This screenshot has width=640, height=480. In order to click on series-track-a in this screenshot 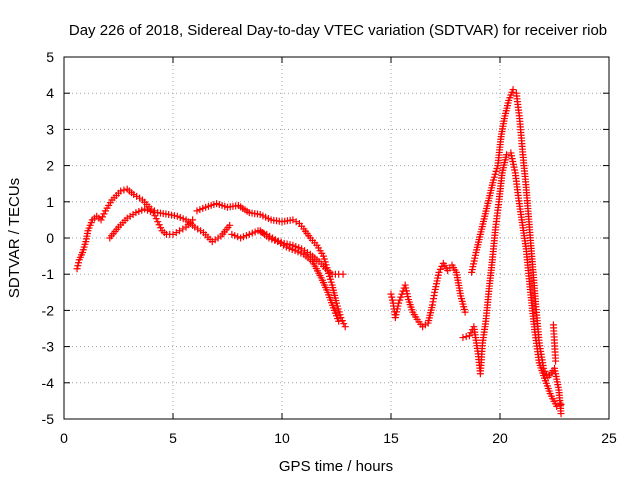, I will do `click(153, 229)`.